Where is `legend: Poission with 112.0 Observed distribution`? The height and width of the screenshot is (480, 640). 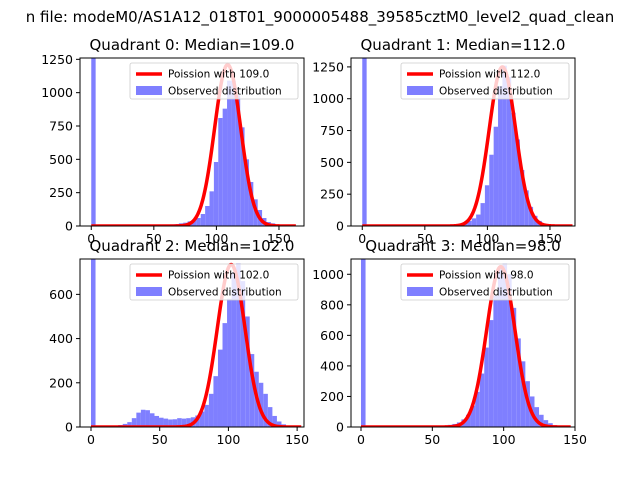 legend: Poission with 112.0 Observed distribution is located at coordinates (485, 81).